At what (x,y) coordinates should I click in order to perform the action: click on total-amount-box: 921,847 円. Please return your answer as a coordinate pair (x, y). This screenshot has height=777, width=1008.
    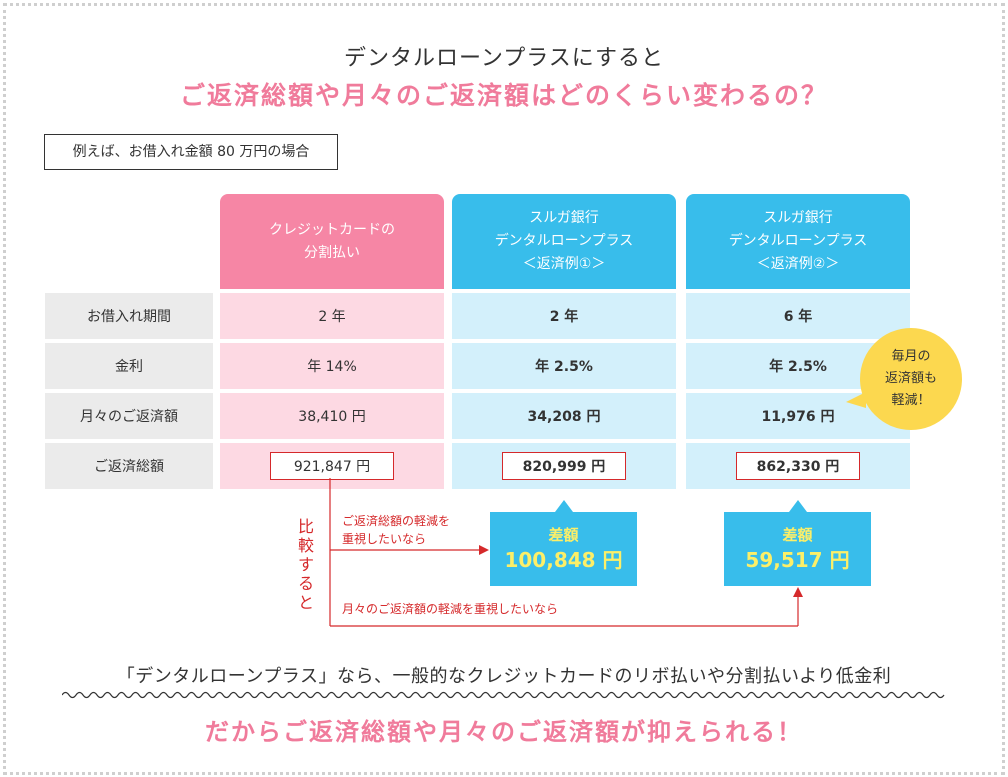
    Looking at the image, I should click on (332, 466).